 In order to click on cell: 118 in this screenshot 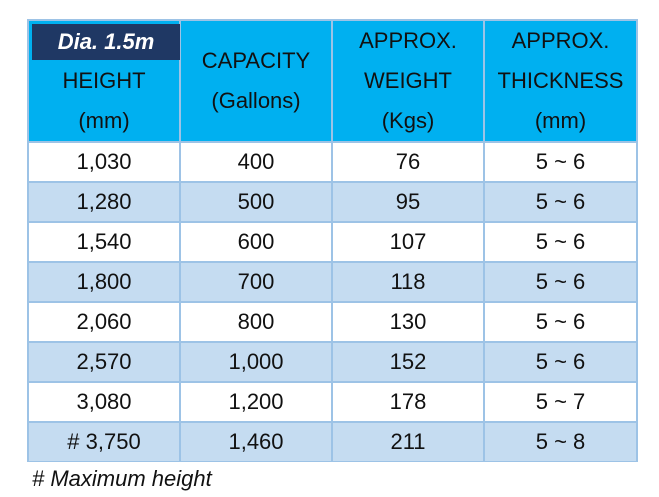, I will do `click(408, 282)`.